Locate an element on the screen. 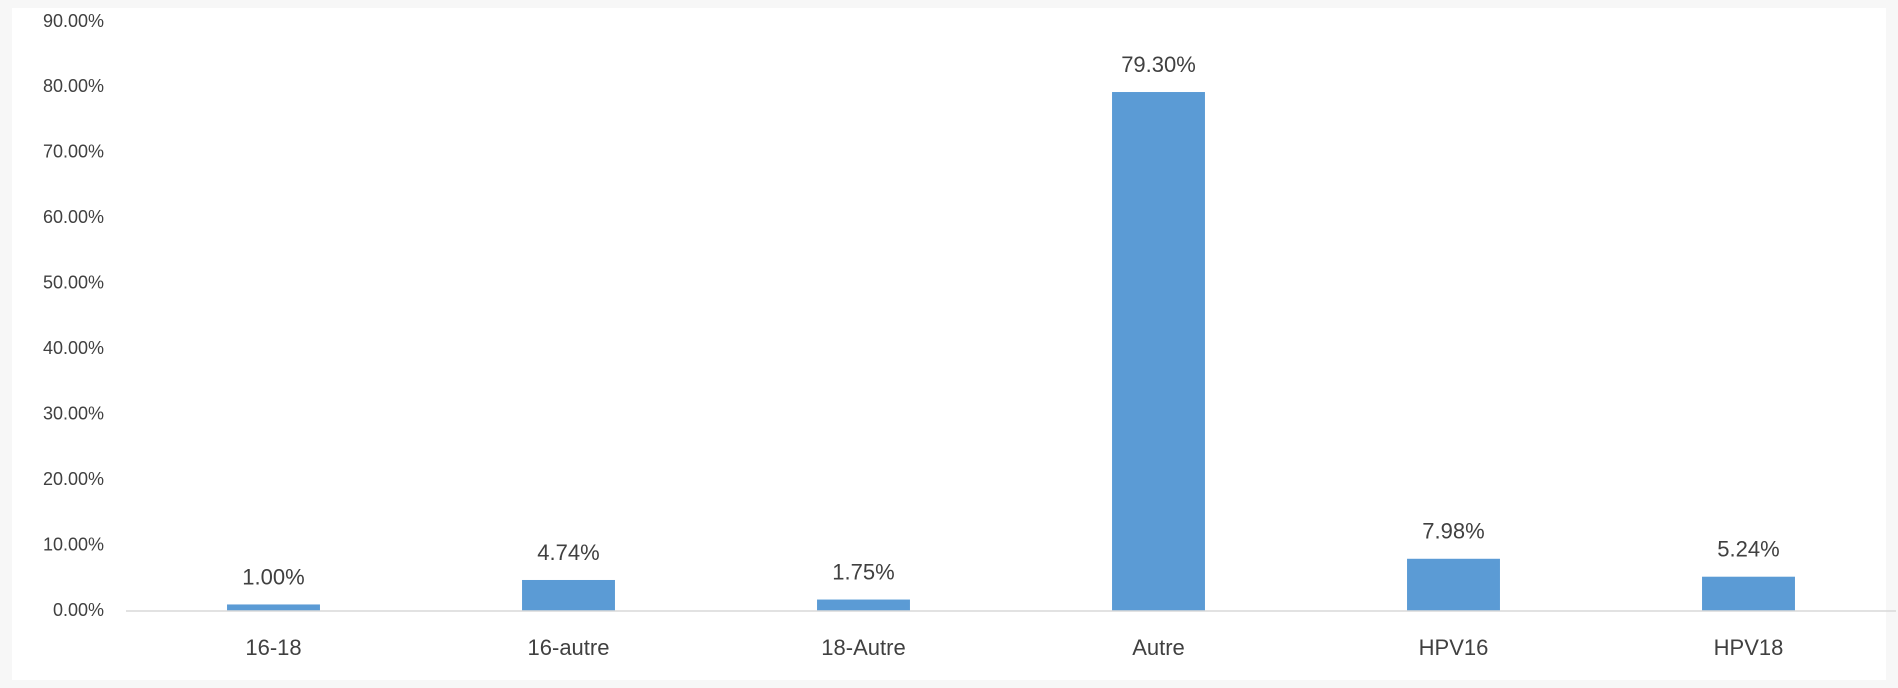  y-tick-label: 10.00% is located at coordinates (73, 544).